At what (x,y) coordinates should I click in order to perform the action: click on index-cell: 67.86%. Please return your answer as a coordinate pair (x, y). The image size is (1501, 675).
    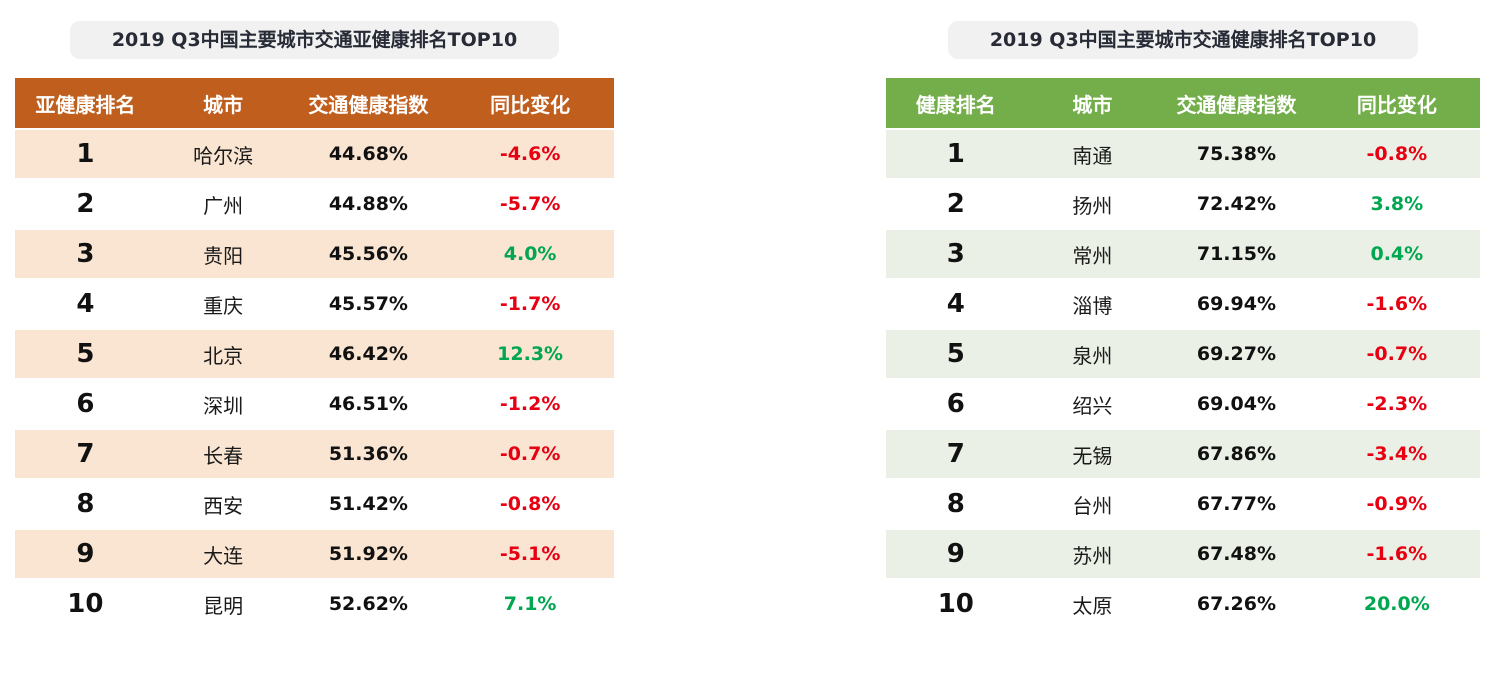
    Looking at the image, I should click on (1236, 454).